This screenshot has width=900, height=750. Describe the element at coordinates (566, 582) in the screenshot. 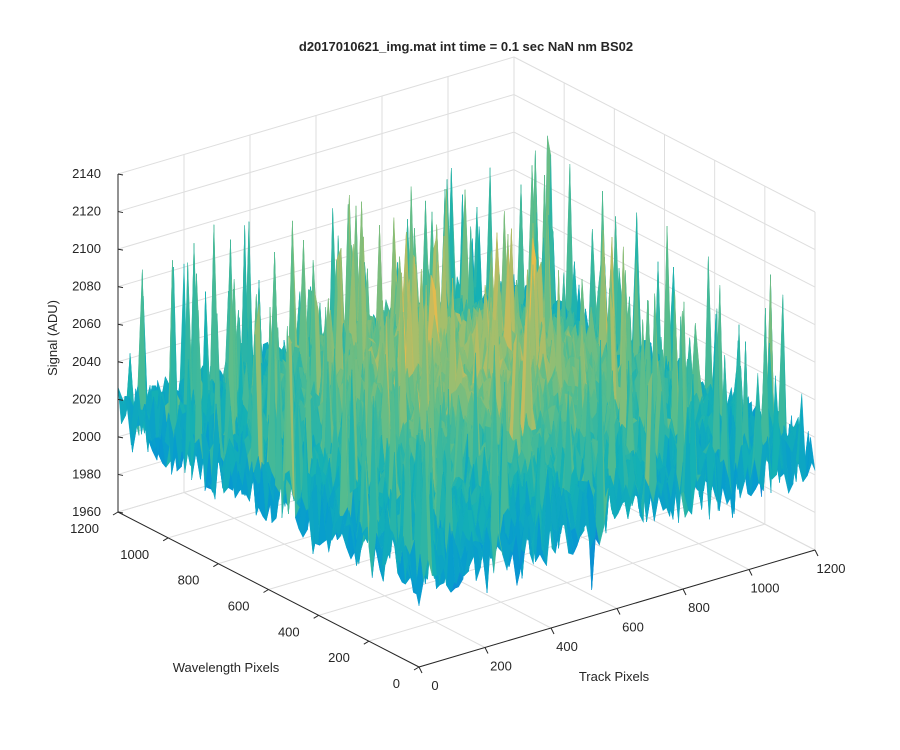

I see `floor-grid-y` at that location.